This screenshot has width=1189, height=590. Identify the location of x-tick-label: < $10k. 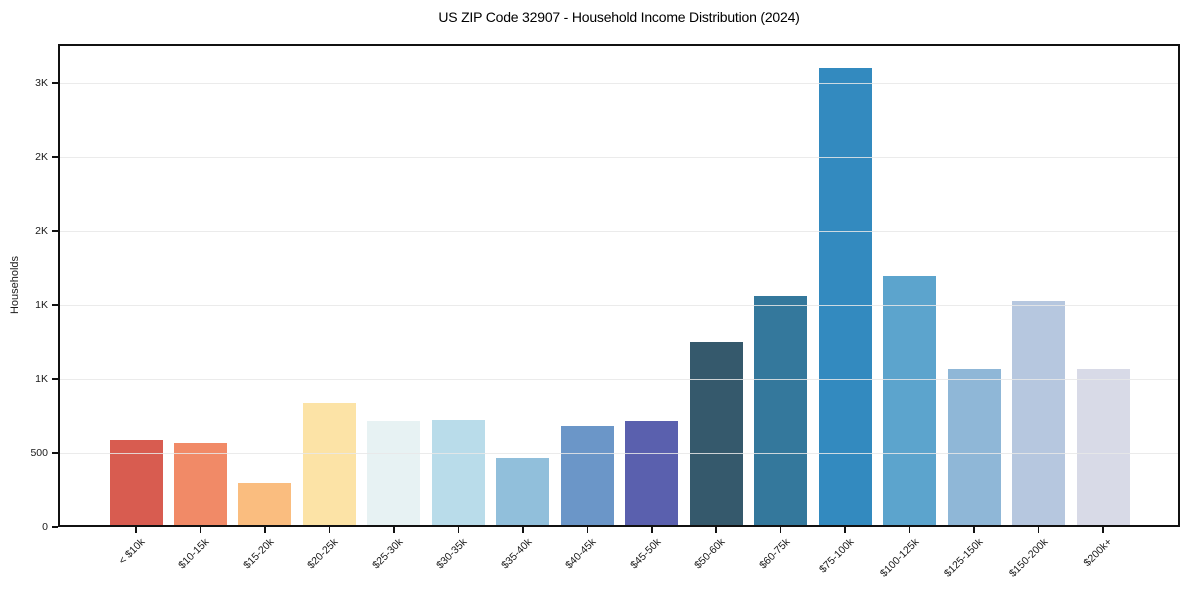
(132, 551).